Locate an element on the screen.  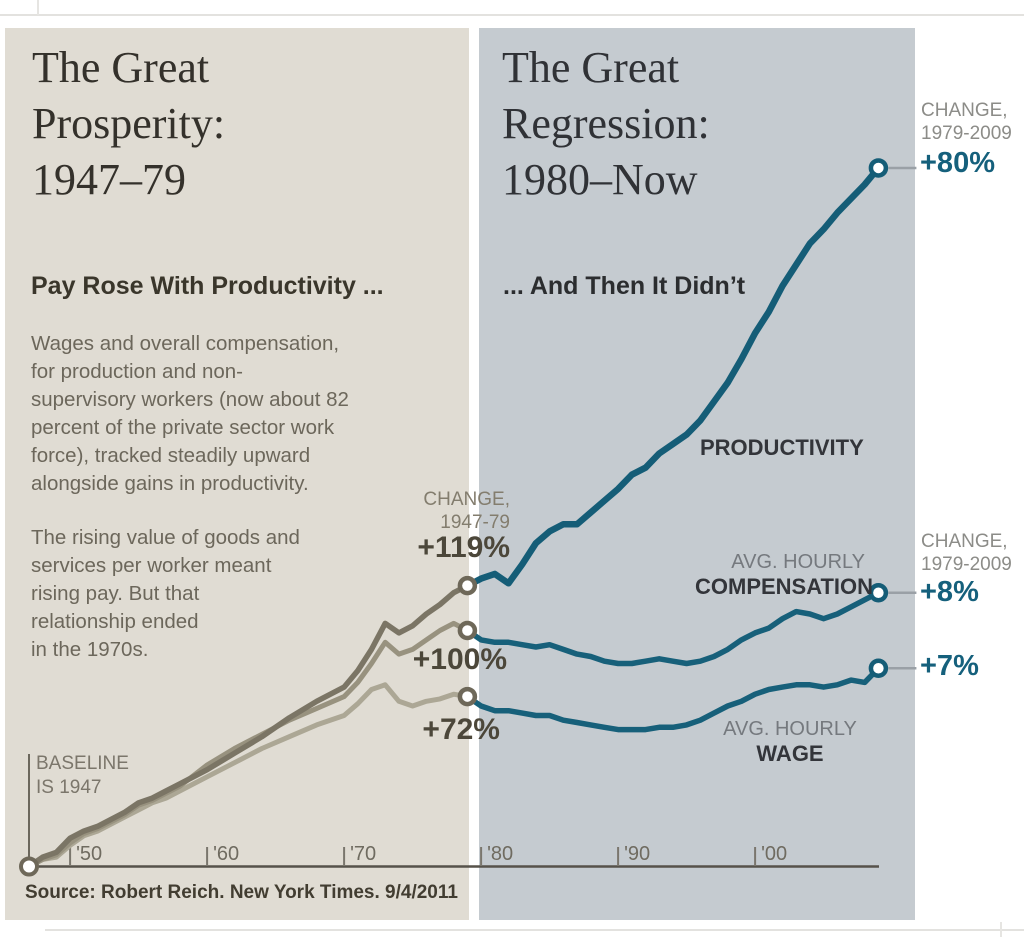
compensation-change-1979-2009: +8% is located at coordinates (949, 592).